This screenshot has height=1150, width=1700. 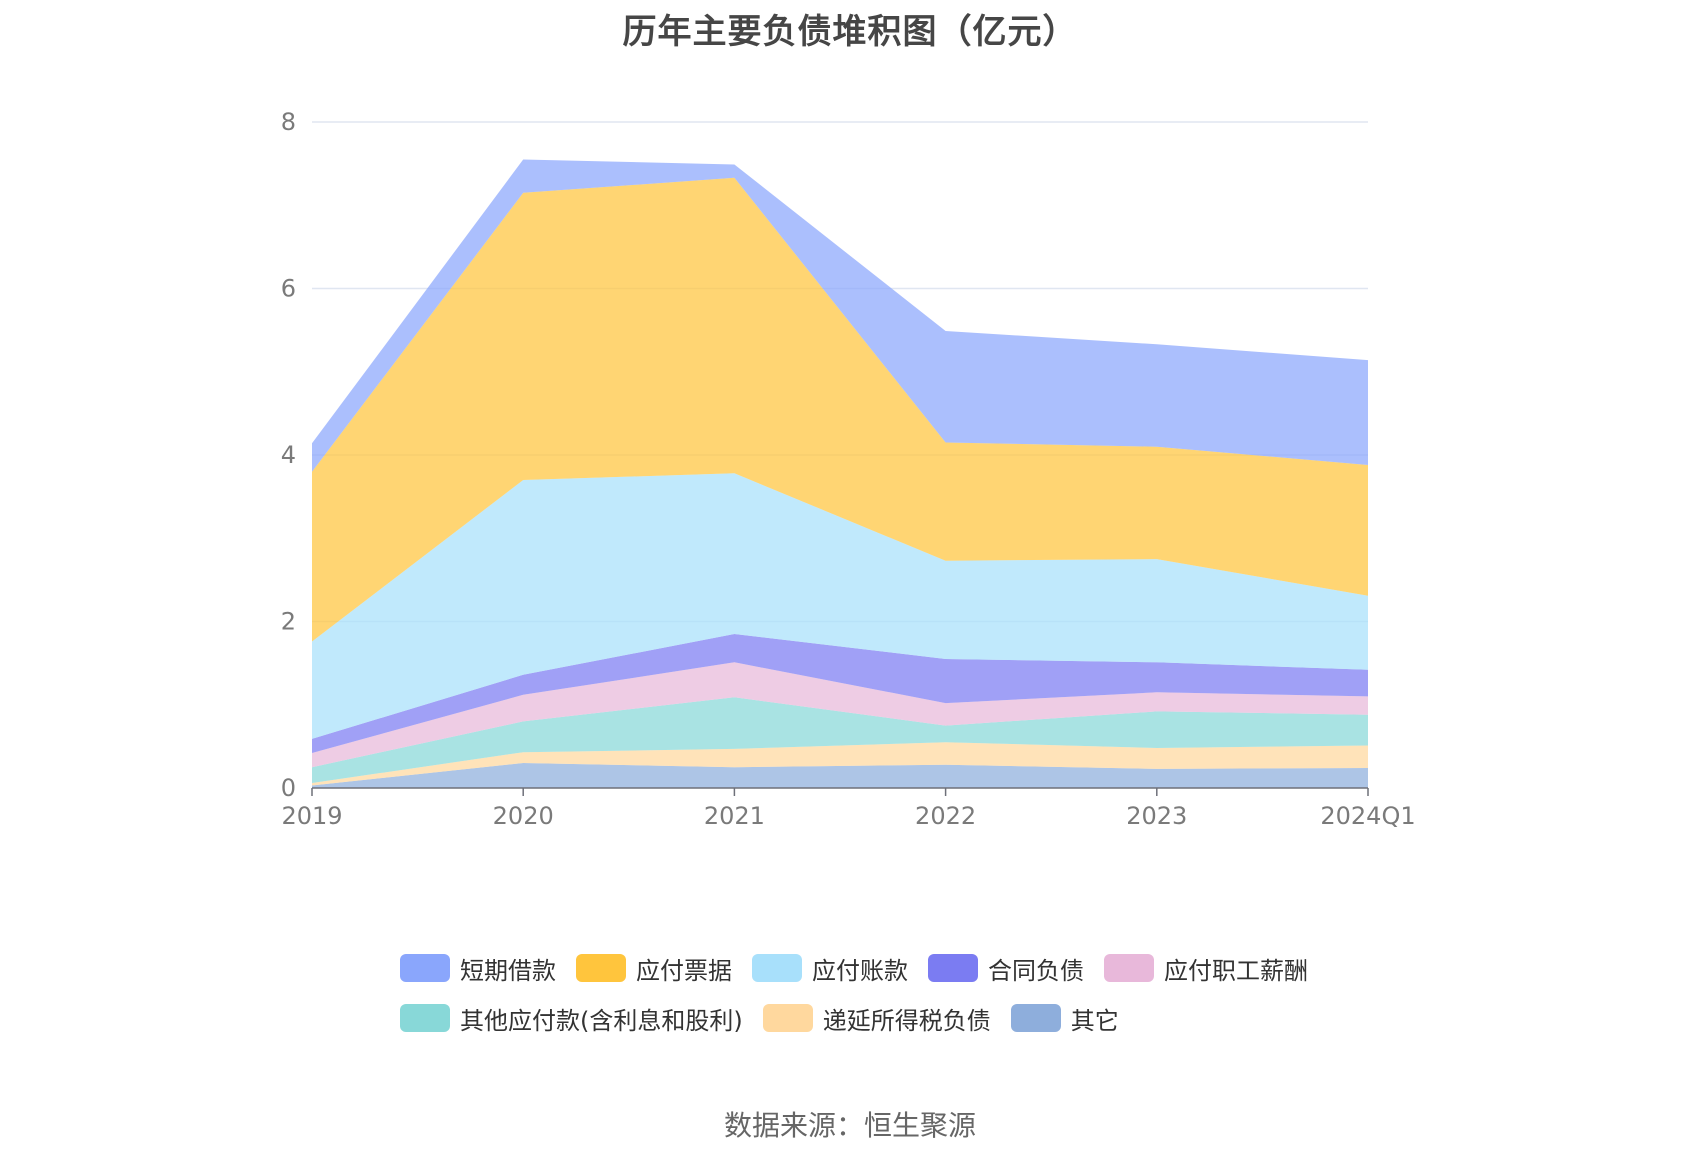 I want to click on legend-item: 递延所得税负债, so click(x=876, y=1018).